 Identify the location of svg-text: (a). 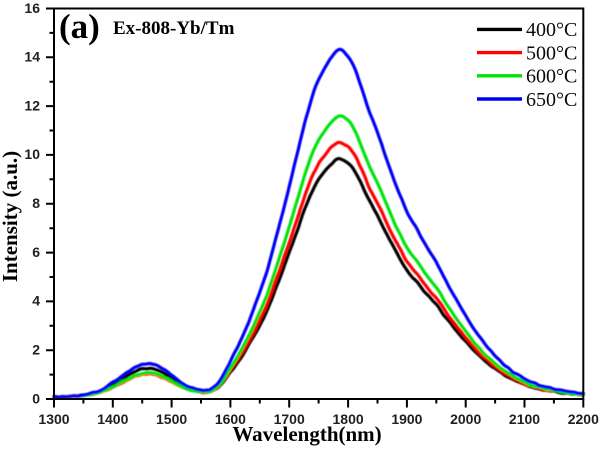
(79, 26).